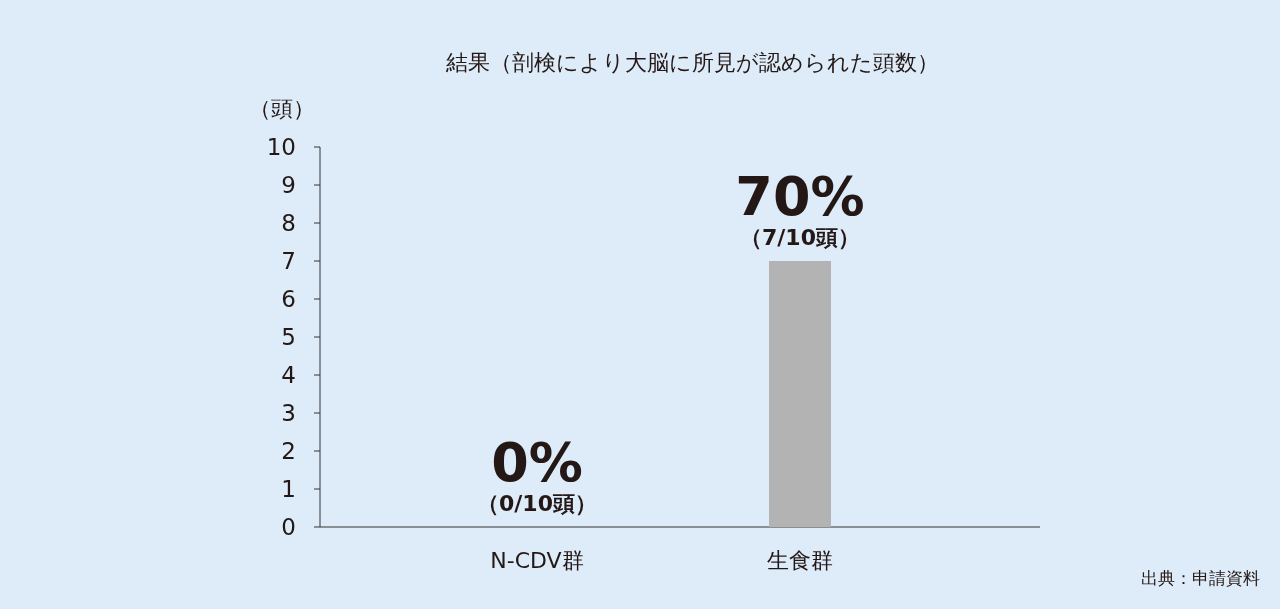  Describe the element at coordinates (288, 527) in the screenshot. I see `y-tick-label: 0` at that location.